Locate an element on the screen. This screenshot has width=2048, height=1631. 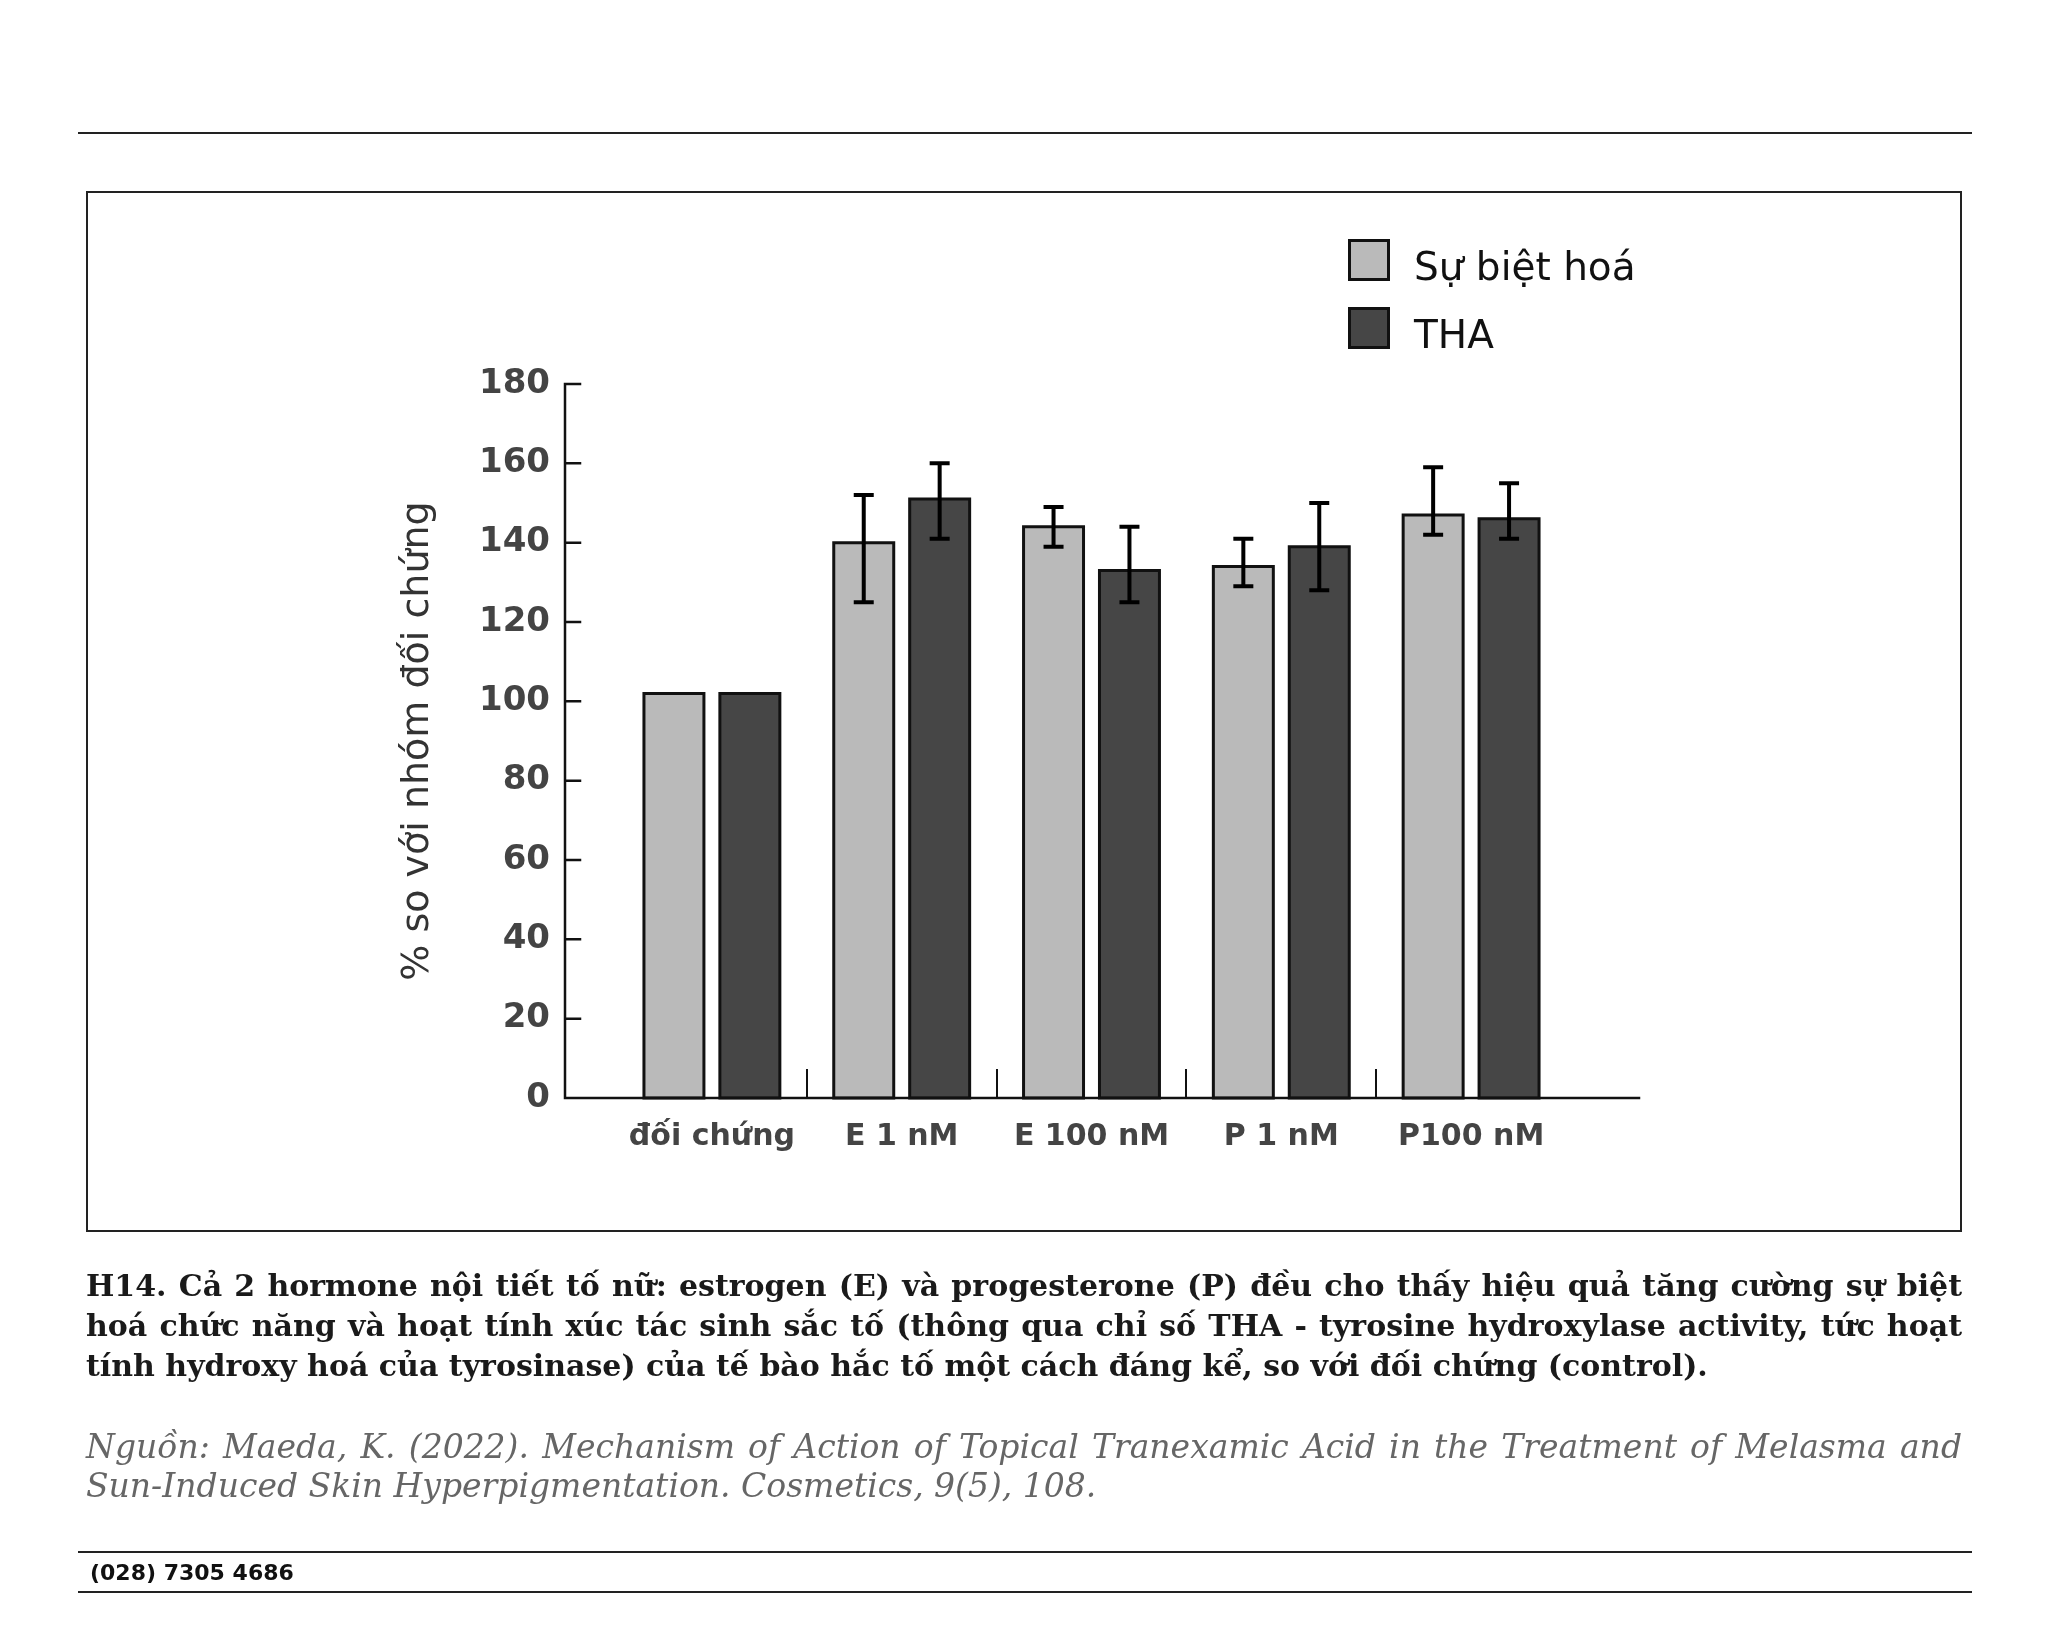
x-tick-label: E 1 nM is located at coordinates (901, 1134).